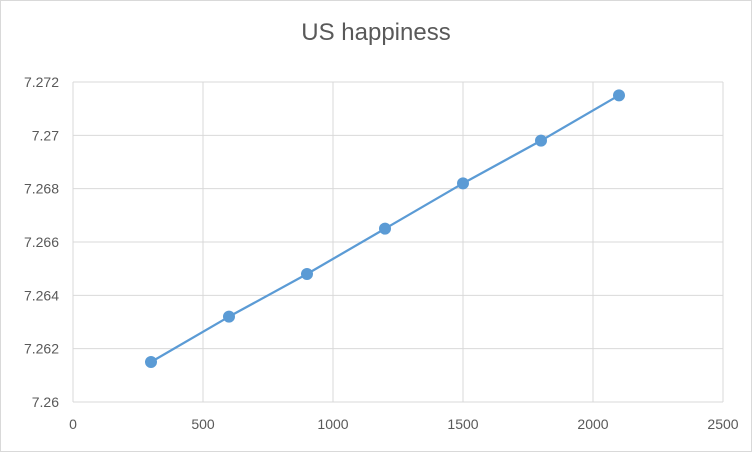  Describe the element at coordinates (462, 424) in the screenshot. I see `x-tick-label: 1500` at that location.